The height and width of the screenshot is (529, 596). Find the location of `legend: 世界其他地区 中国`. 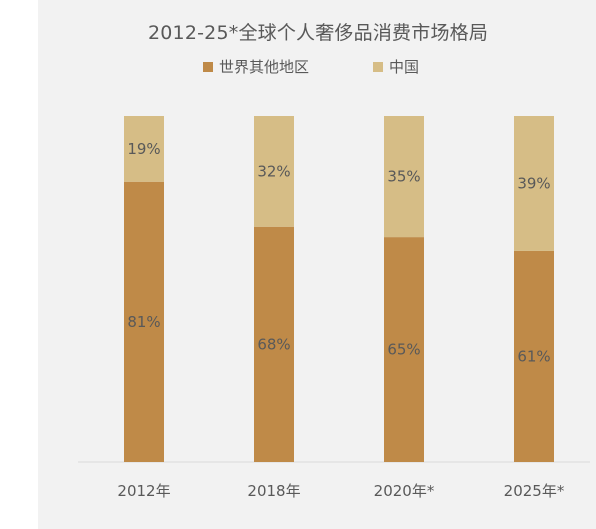

legend: 世界其他地区 中国 is located at coordinates (298, 66).